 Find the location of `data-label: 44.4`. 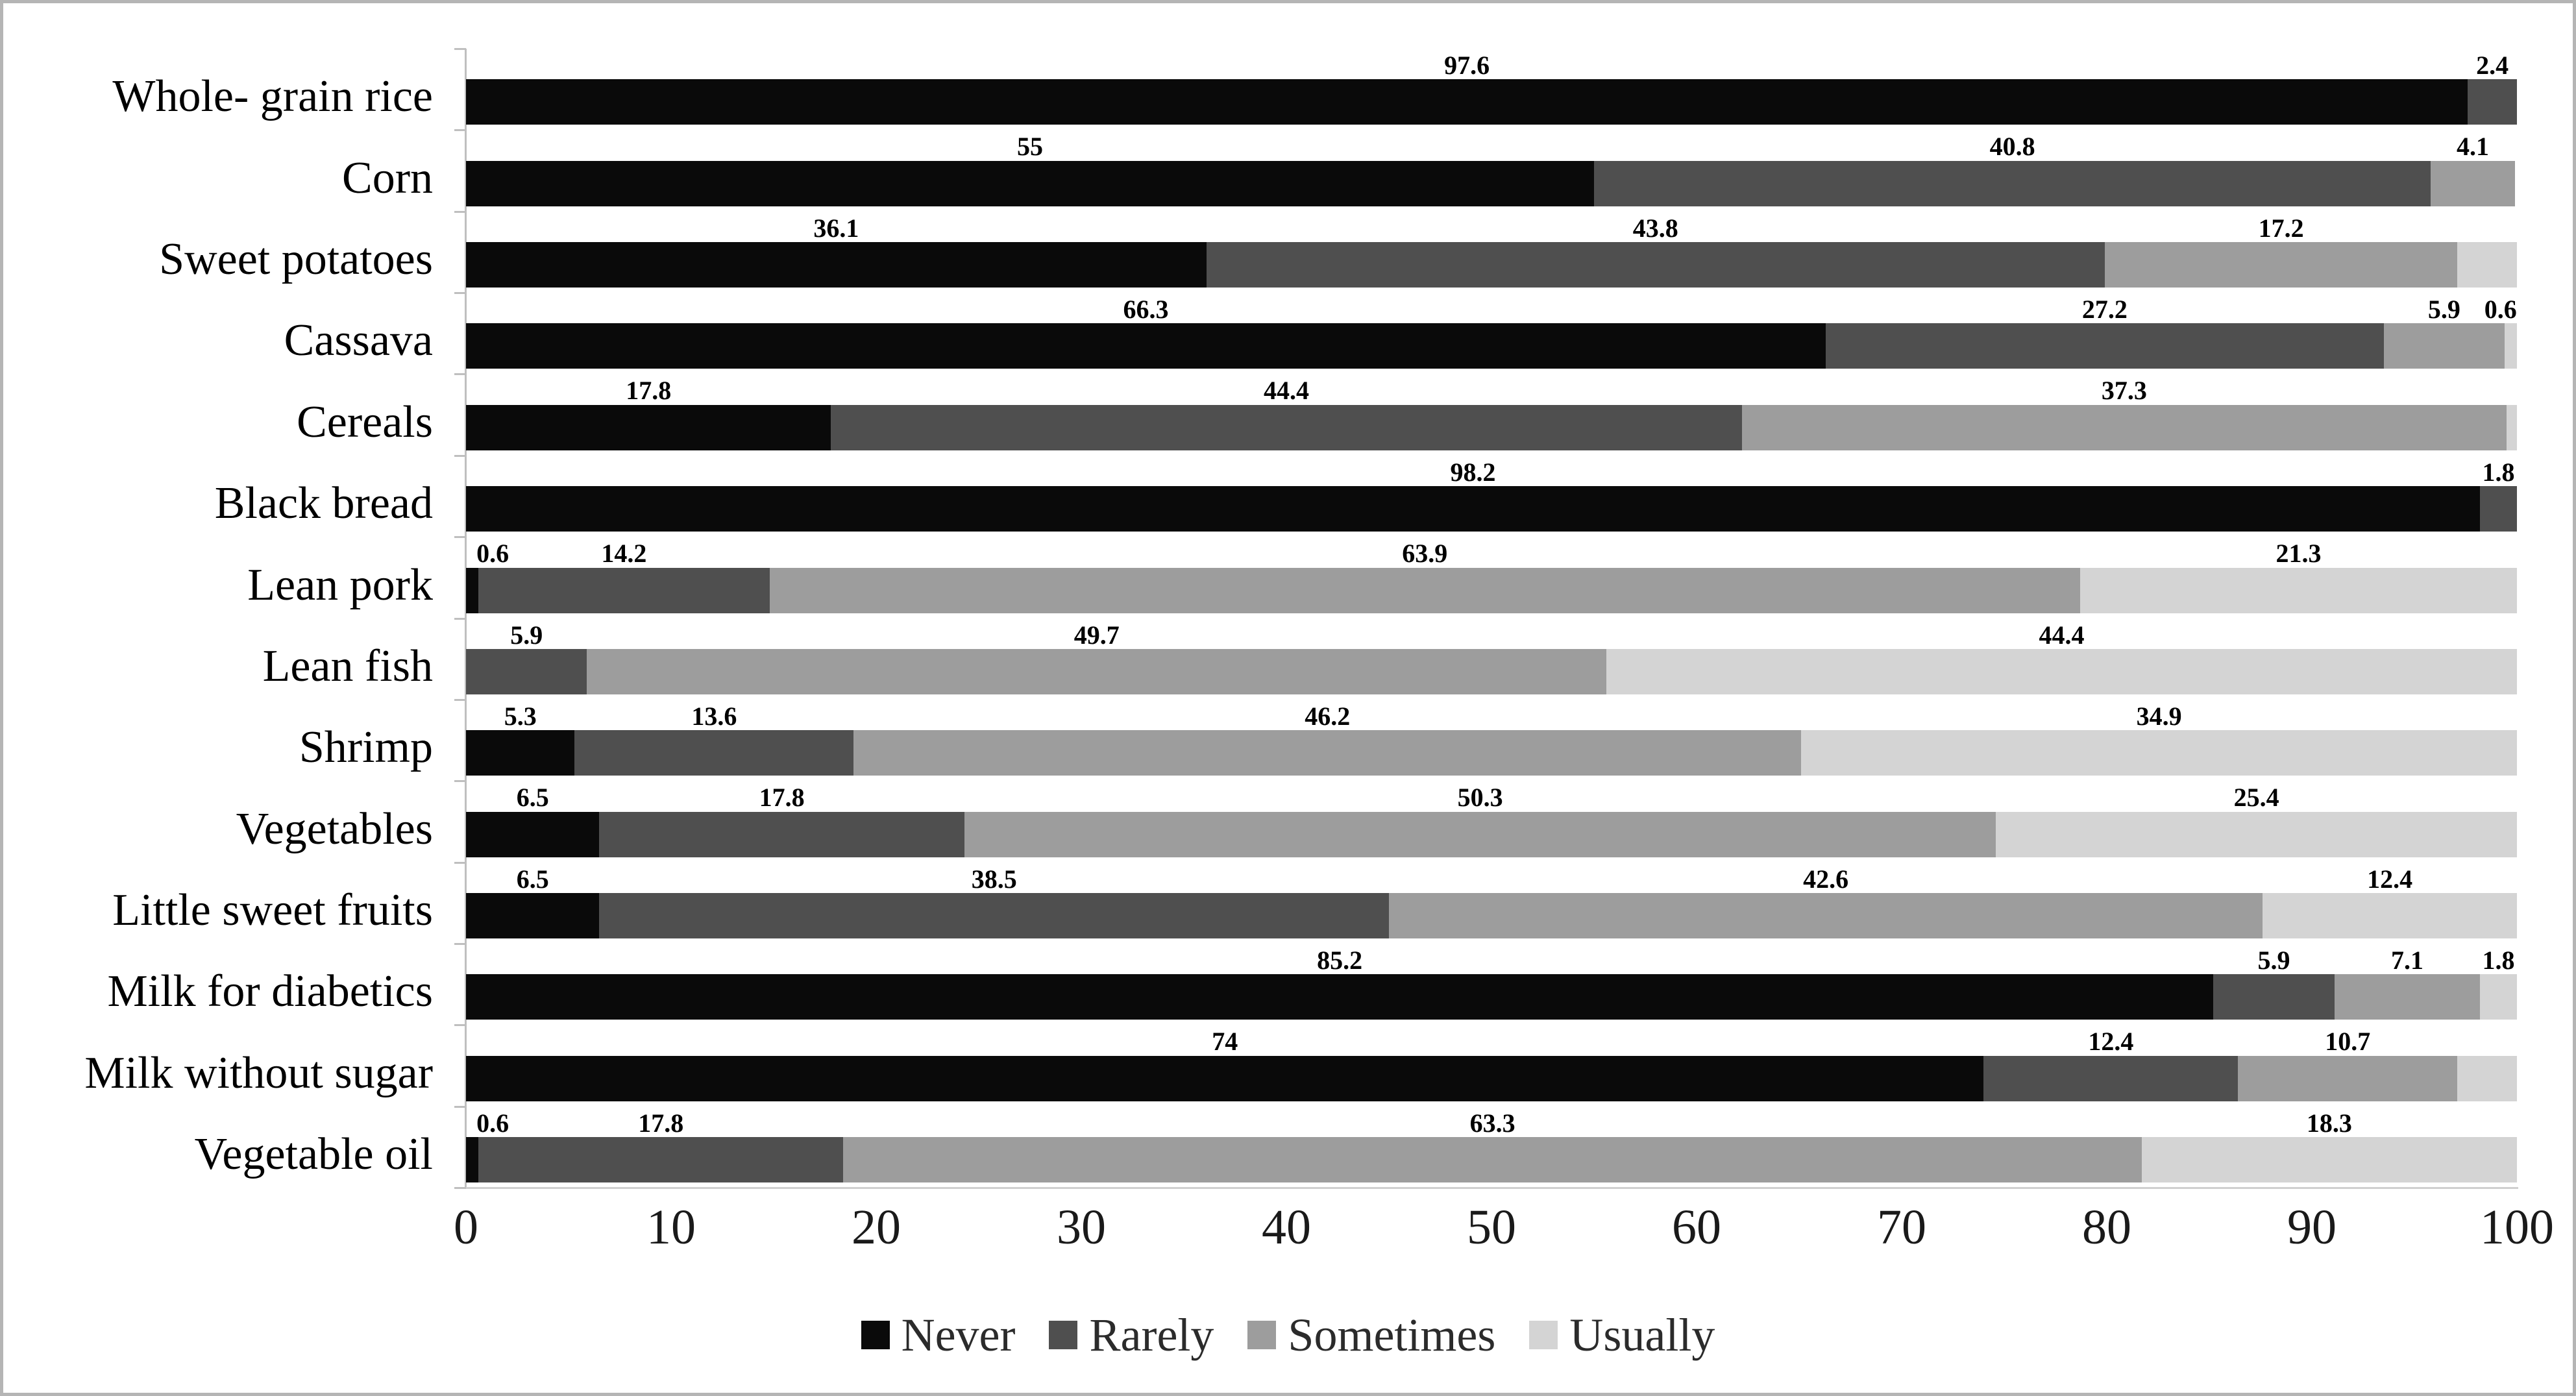

data-label: 44.4 is located at coordinates (1286, 391).